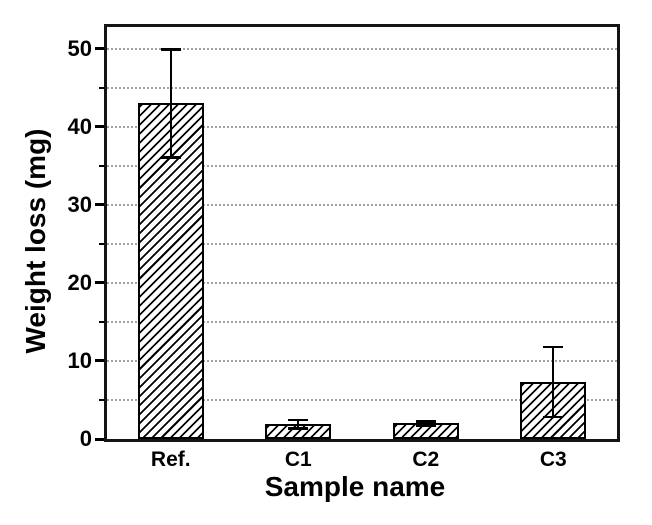 This screenshot has width=652, height=525. What do you see at coordinates (425, 431) in the screenshot?
I see `bar-c2` at bounding box center [425, 431].